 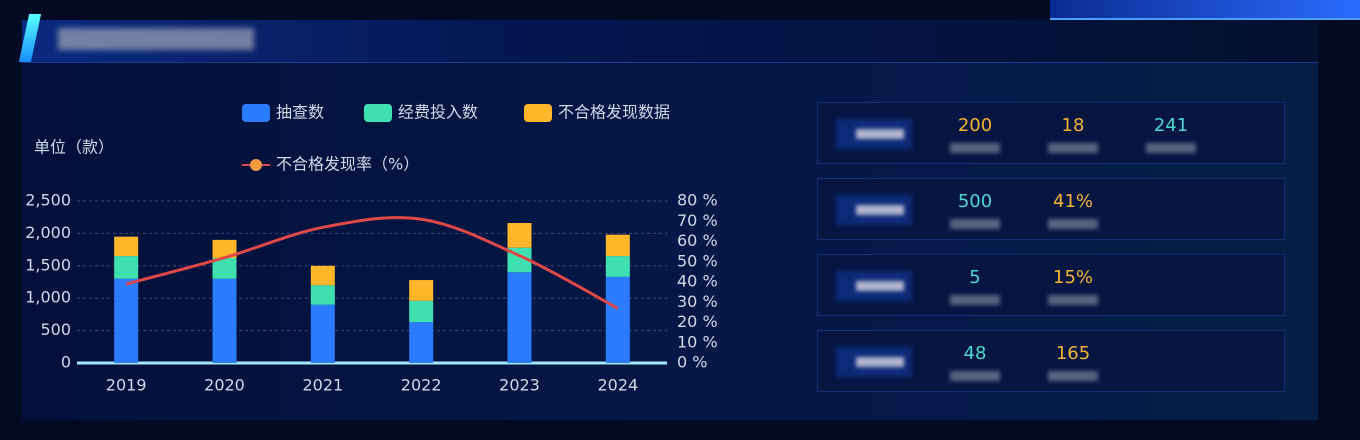 What do you see at coordinates (975, 201) in the screenshot?
I see `stat-value: 500` at bounding box center [975, 201].